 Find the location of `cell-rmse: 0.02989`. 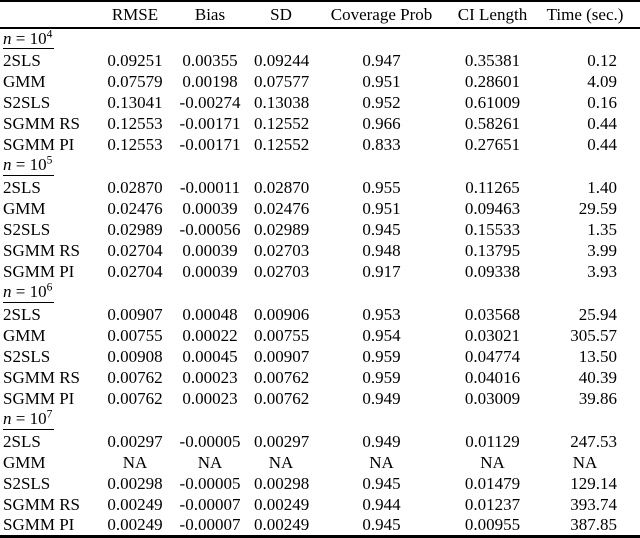

cell-rmse: 0.02989 is located at coordinates (135, 229).